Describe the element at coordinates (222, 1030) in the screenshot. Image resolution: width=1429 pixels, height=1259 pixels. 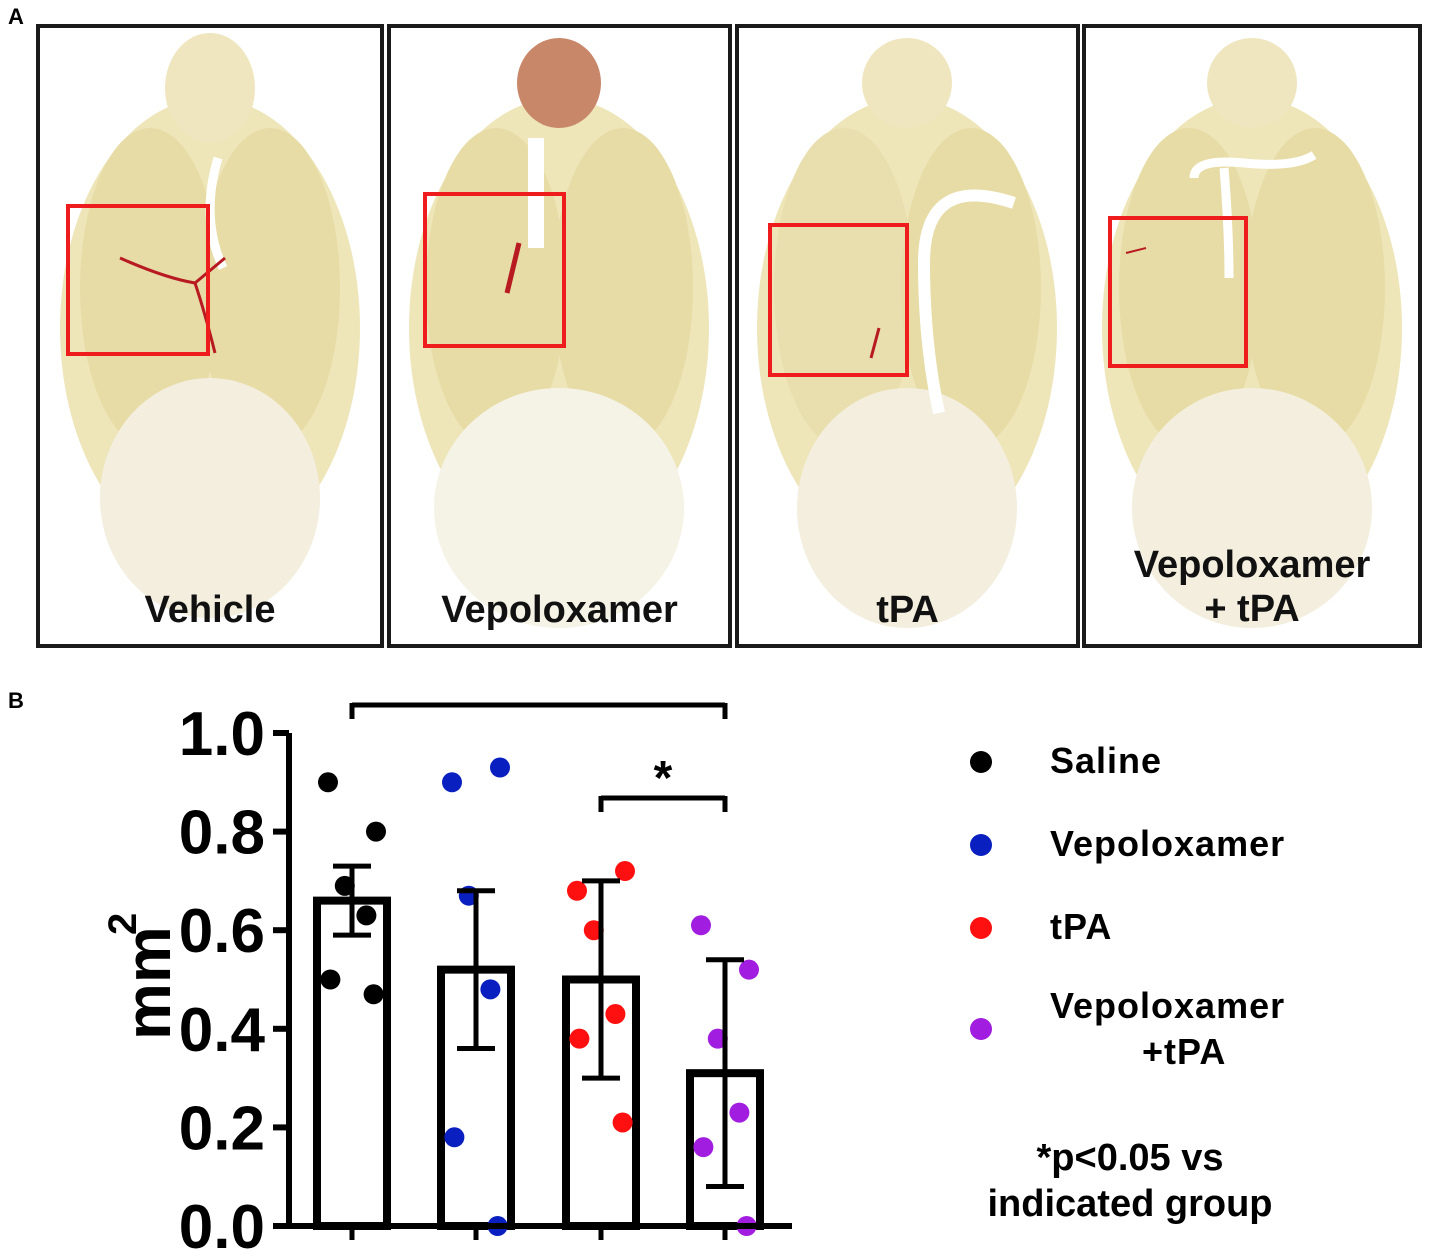
I see `y-tick-label: 0.4` at that location.